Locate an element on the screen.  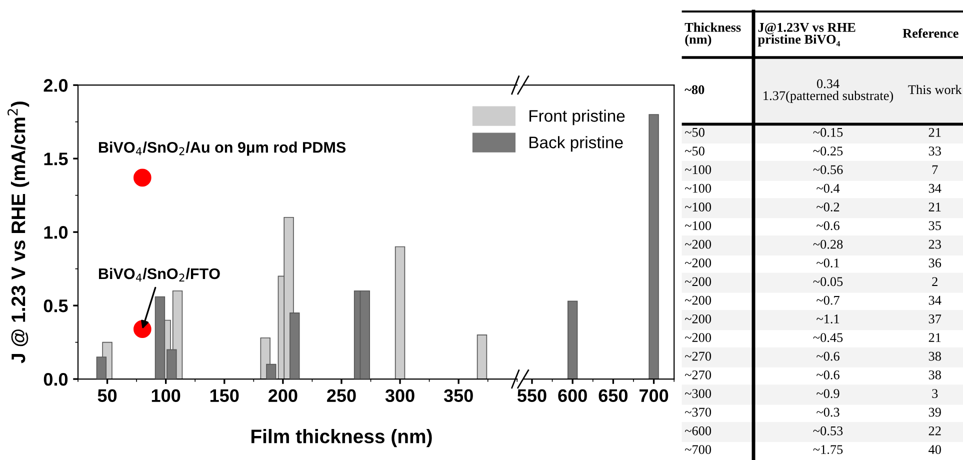
text: 0.34 1.37(patterned substrate) is located at coordinates (829, 91).